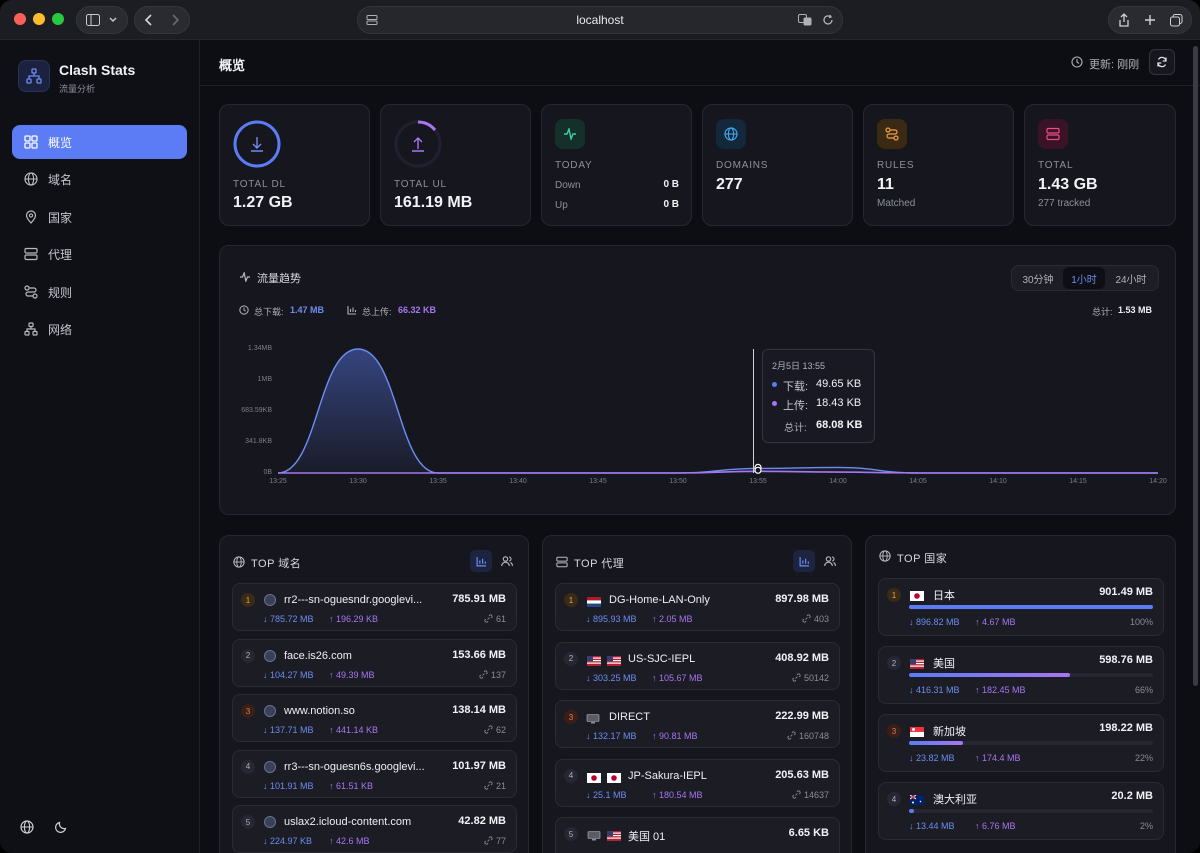 This screenshot has width=1200, height=853. I want to click on range-1h: 1小时, so click(1084, 278).